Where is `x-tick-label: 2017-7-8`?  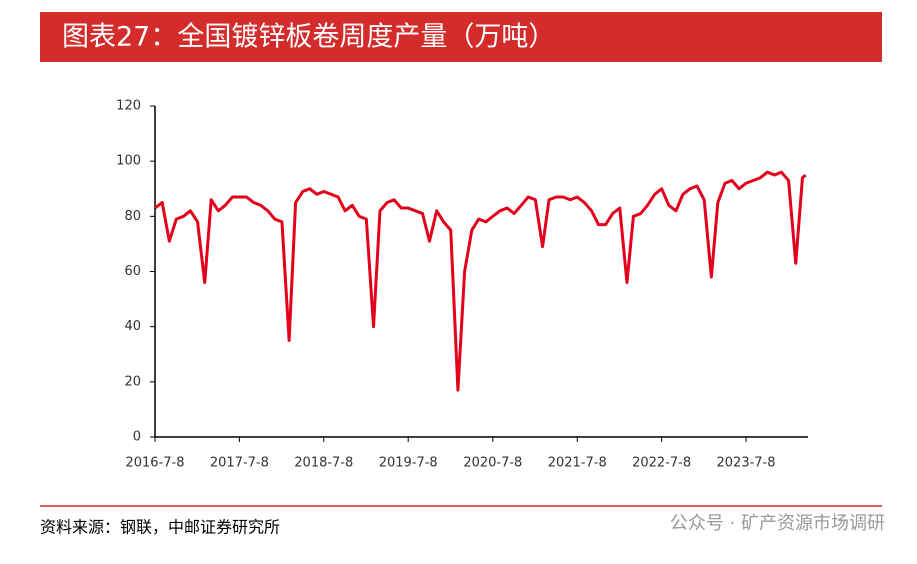 x-tick-label: 2017-7-8 is located at coordinates (239, 463).